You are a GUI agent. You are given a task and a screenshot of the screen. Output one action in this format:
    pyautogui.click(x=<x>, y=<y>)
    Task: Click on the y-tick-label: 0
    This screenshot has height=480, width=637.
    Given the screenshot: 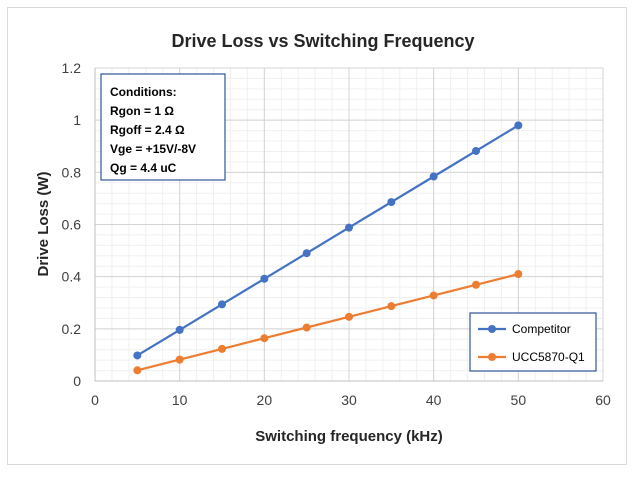 What is the action you would take?
    pyautogui.click(x=77, y=381)
    